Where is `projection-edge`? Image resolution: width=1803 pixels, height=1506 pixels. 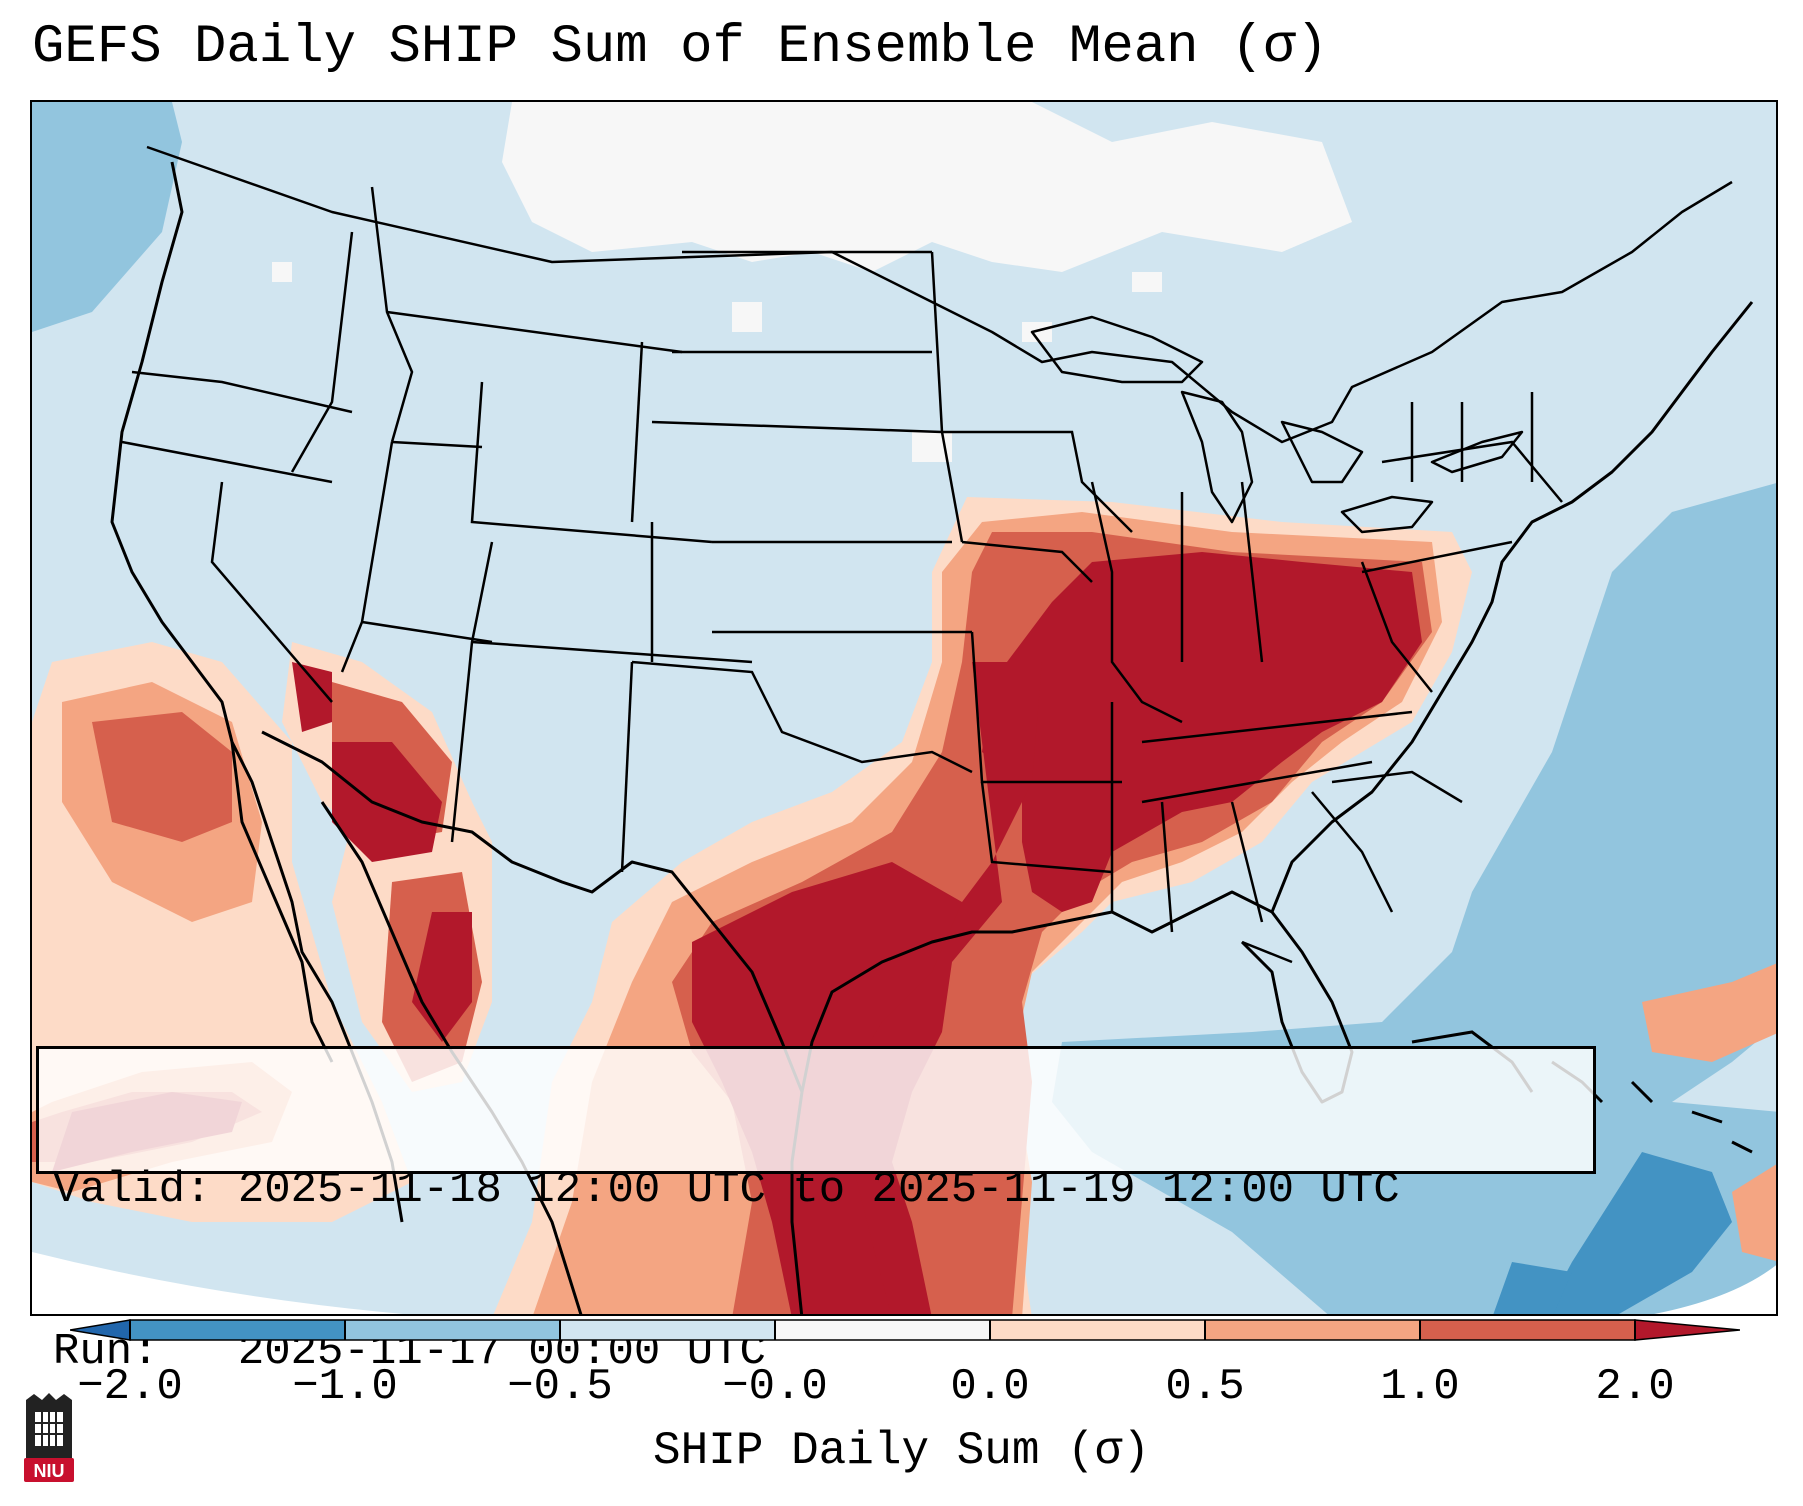
projection-edge is located at coordinates (218, 1283).